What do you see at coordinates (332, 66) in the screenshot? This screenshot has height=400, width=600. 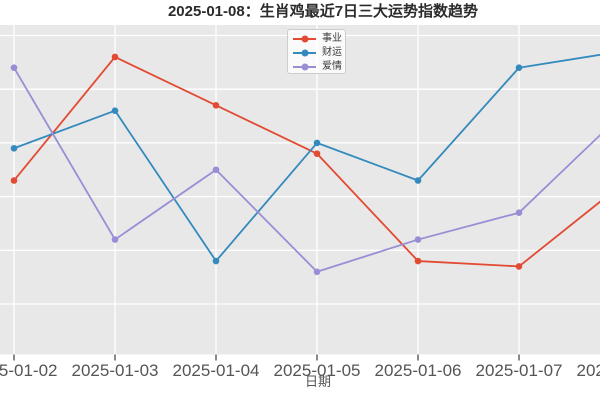 I see `legend-label: 爱情` at bounding box center [332, 66].